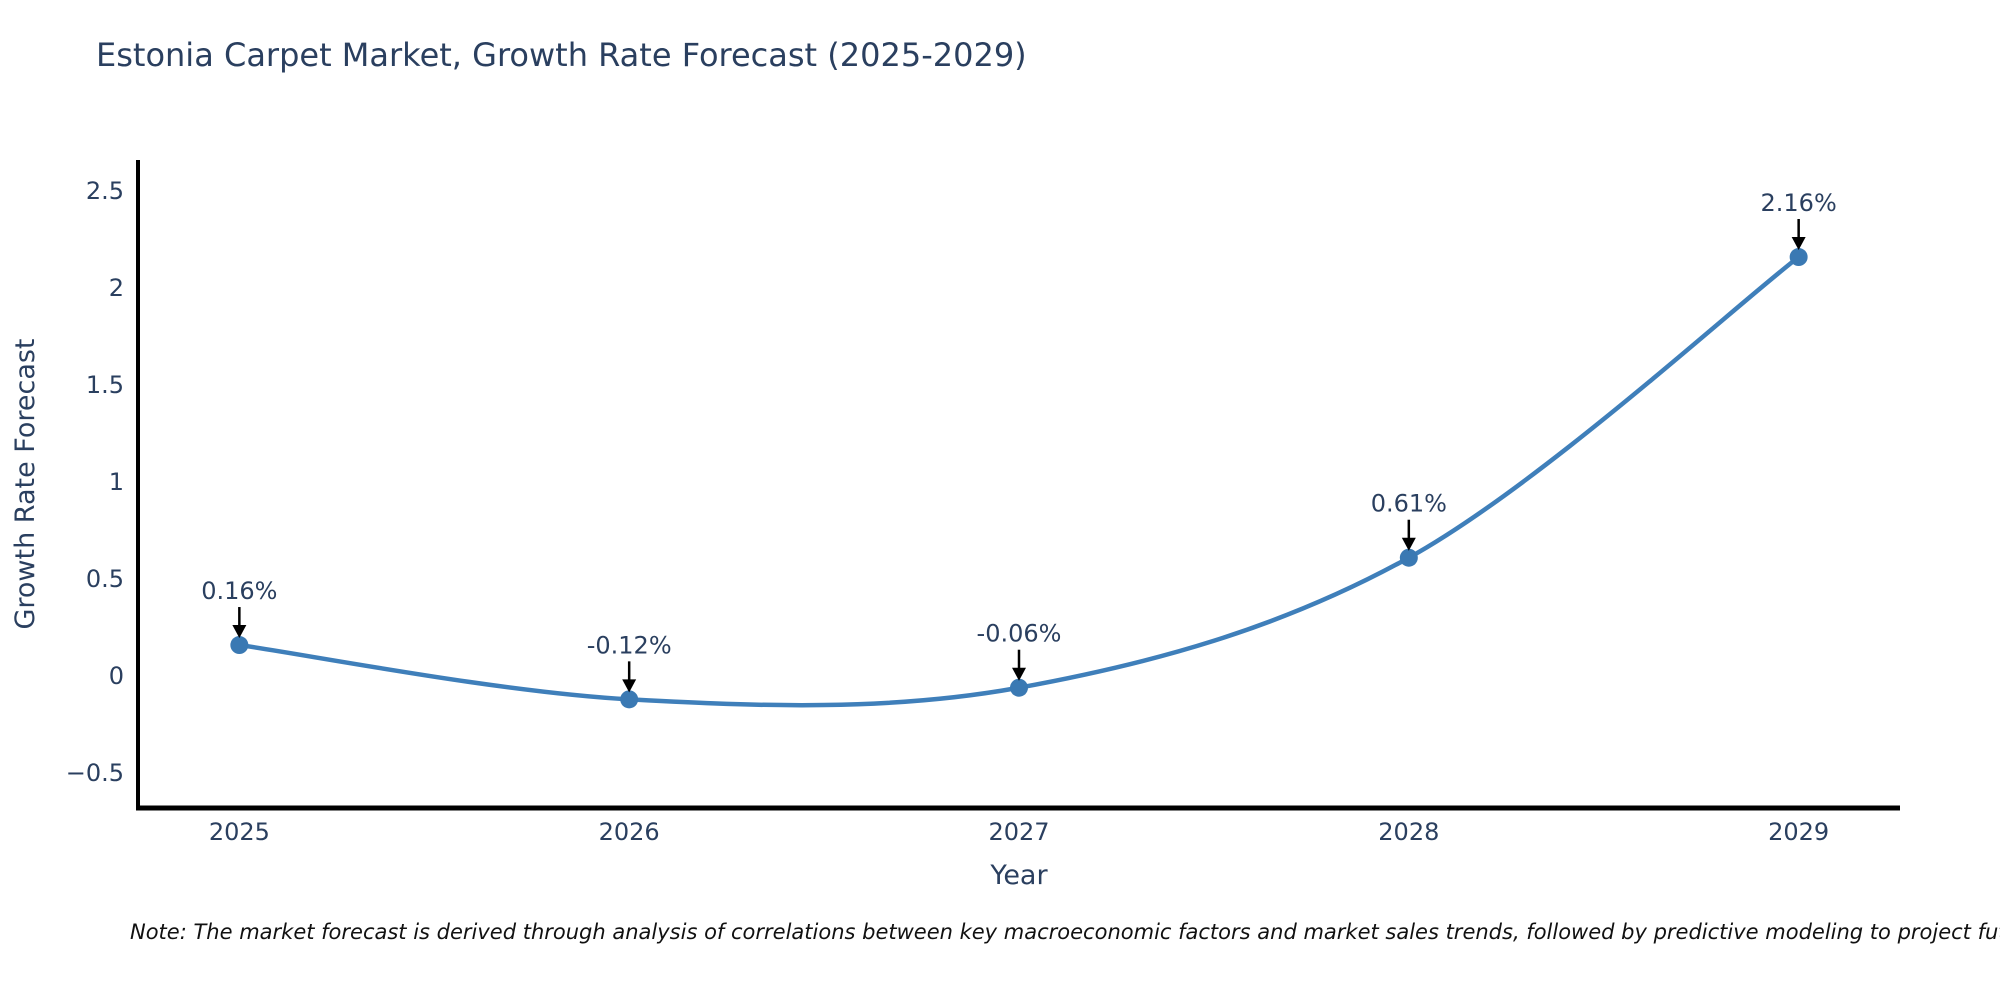  Describe the element at coordinates (105, 191) in the screenshot. I see `y-tick-label: 2.5` at that location.